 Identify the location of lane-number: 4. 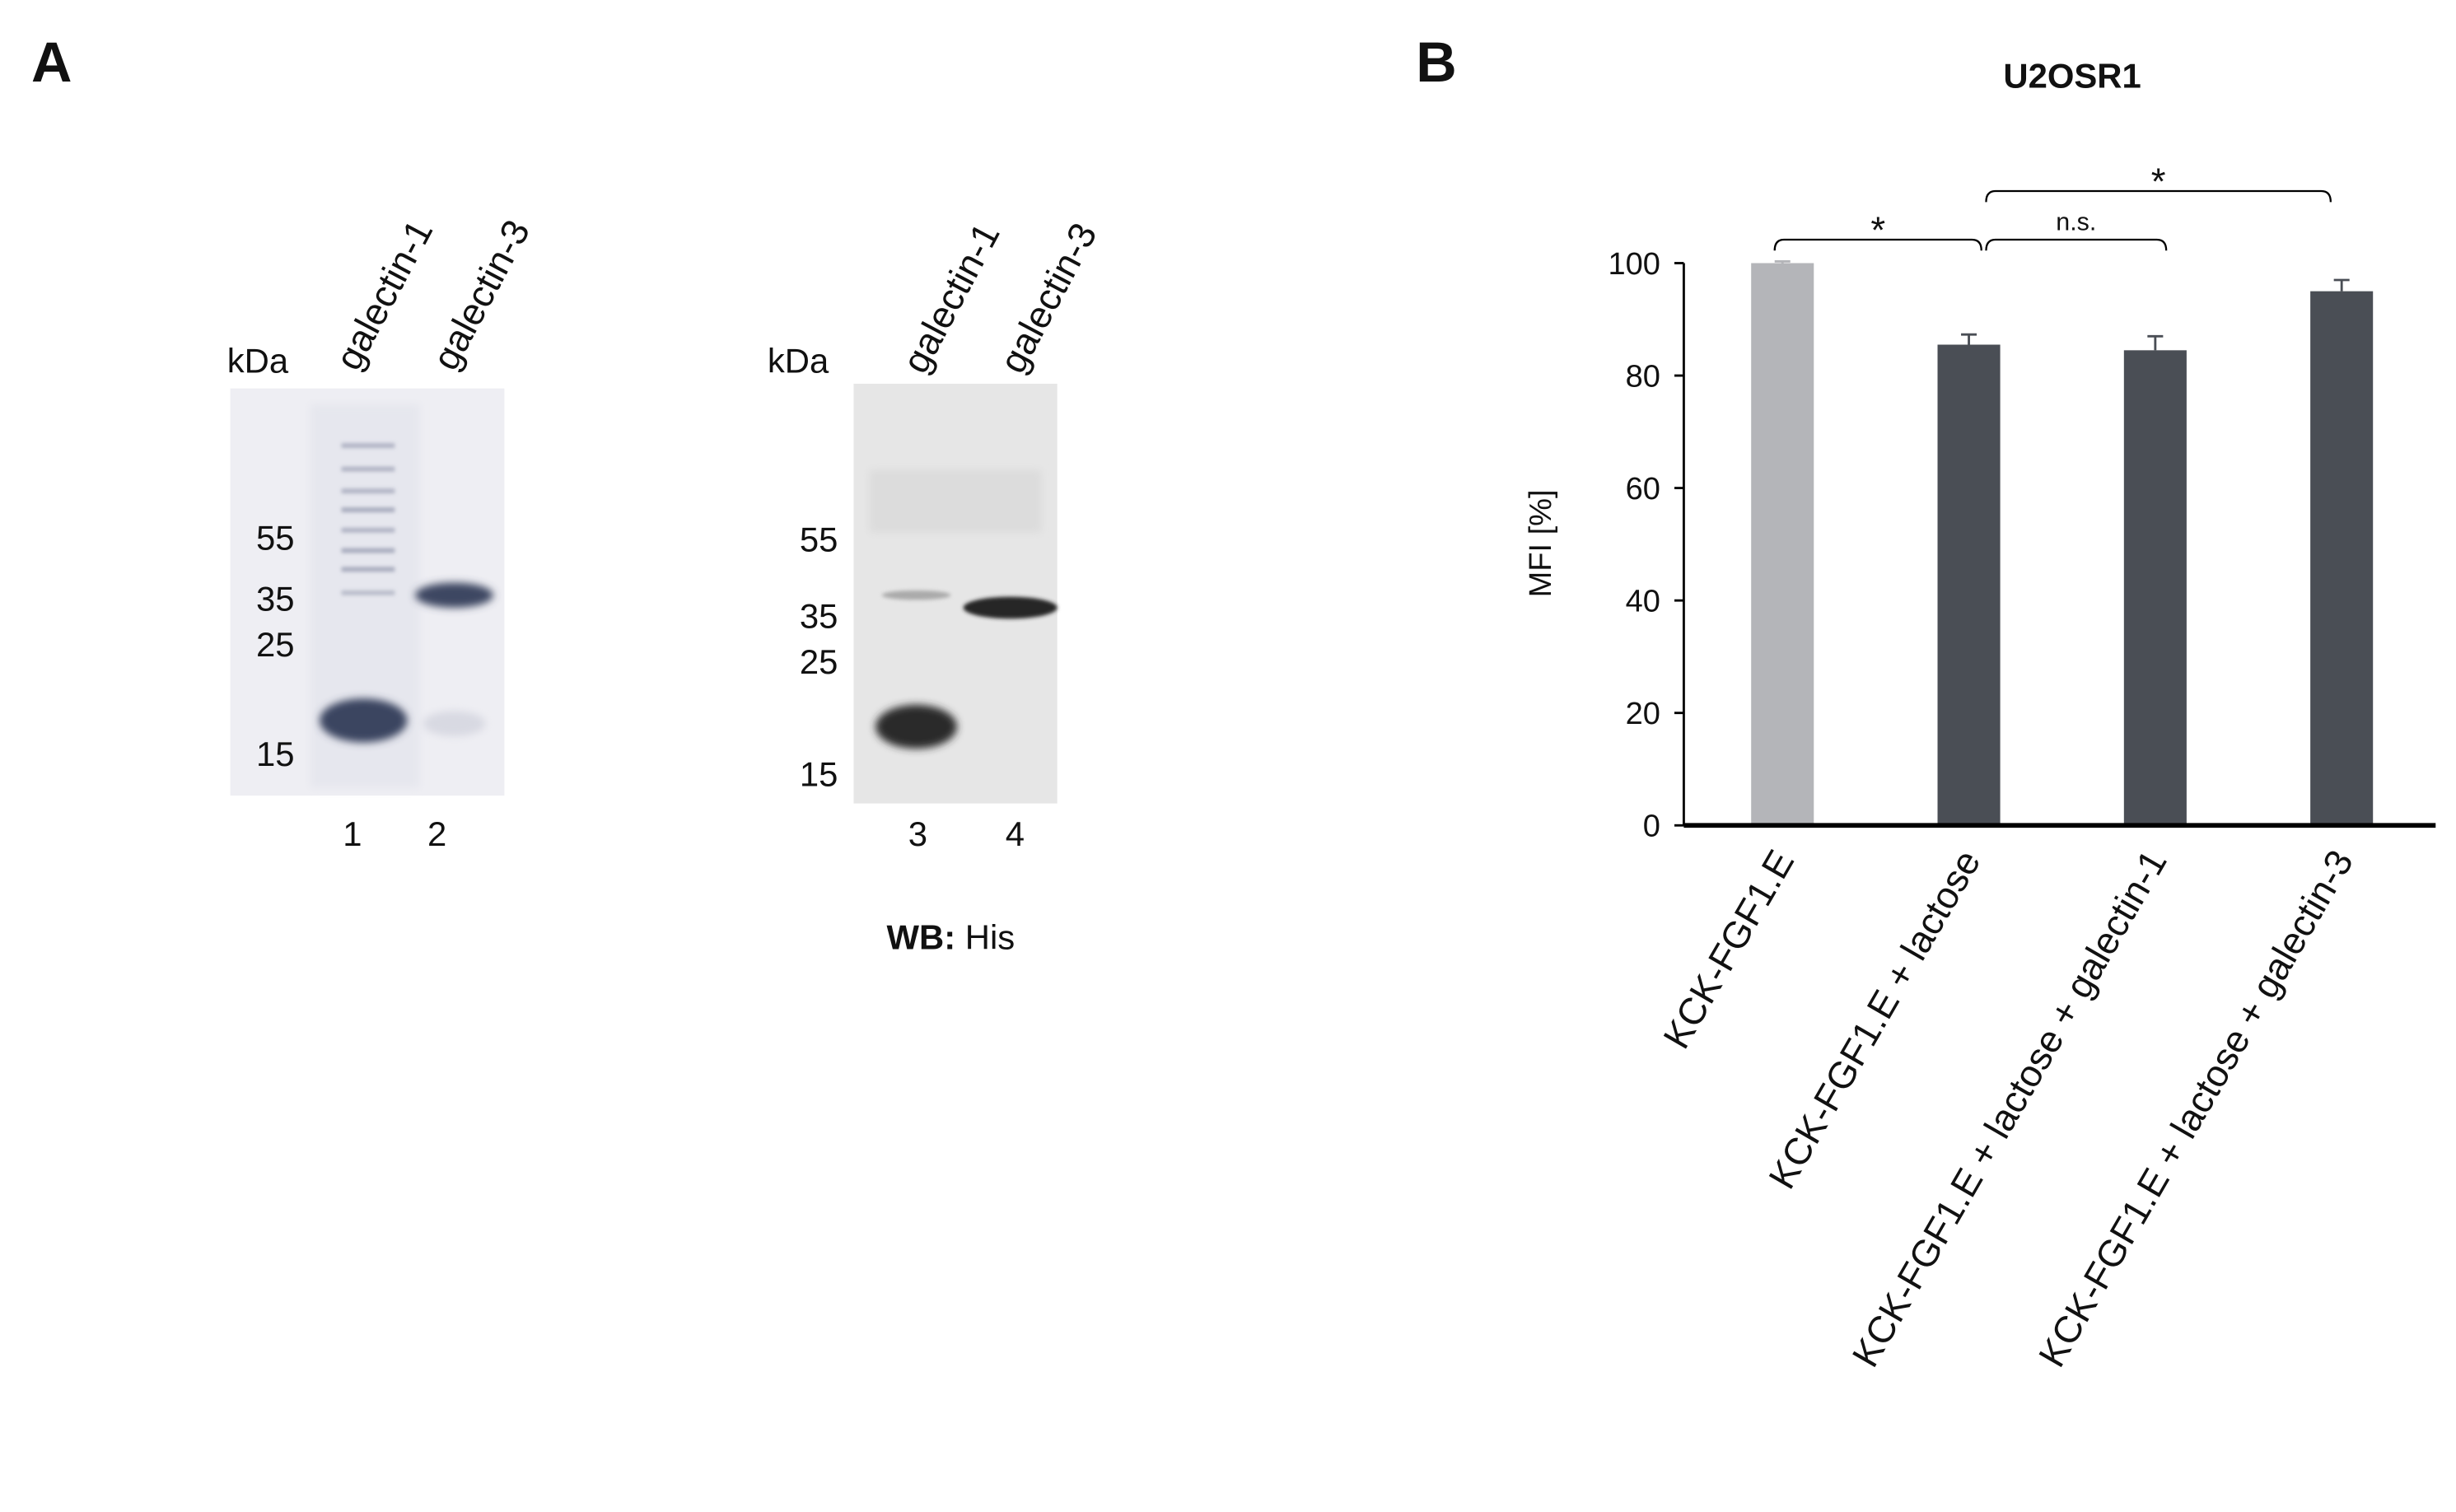
(1015, 833).